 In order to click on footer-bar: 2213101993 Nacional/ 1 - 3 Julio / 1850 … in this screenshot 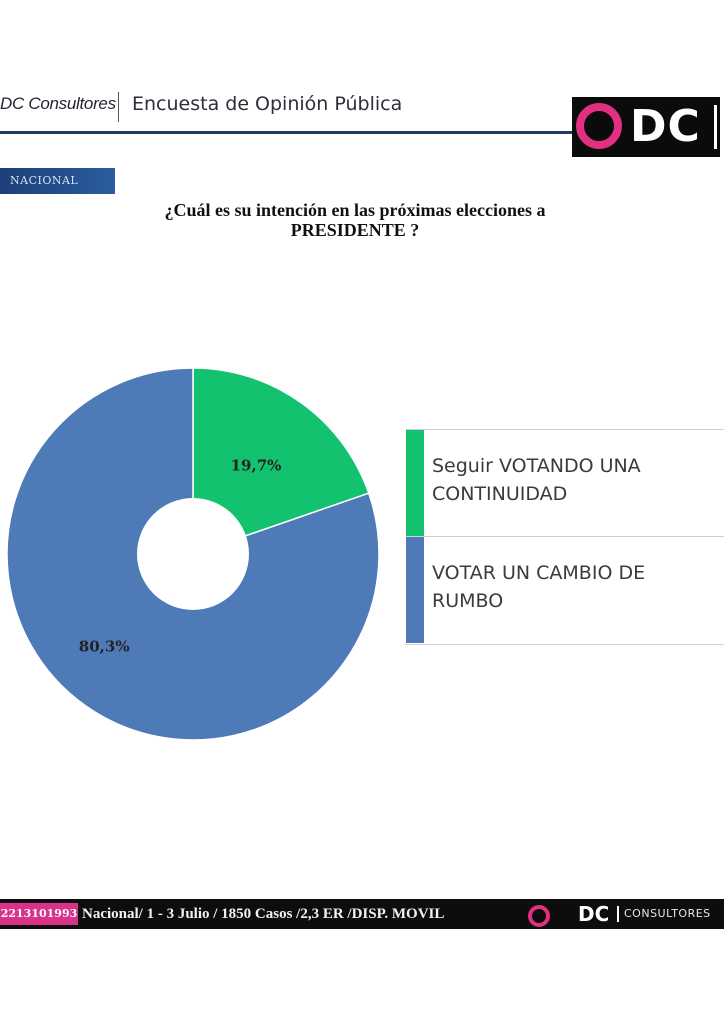, I will do `click(362, 914)`.